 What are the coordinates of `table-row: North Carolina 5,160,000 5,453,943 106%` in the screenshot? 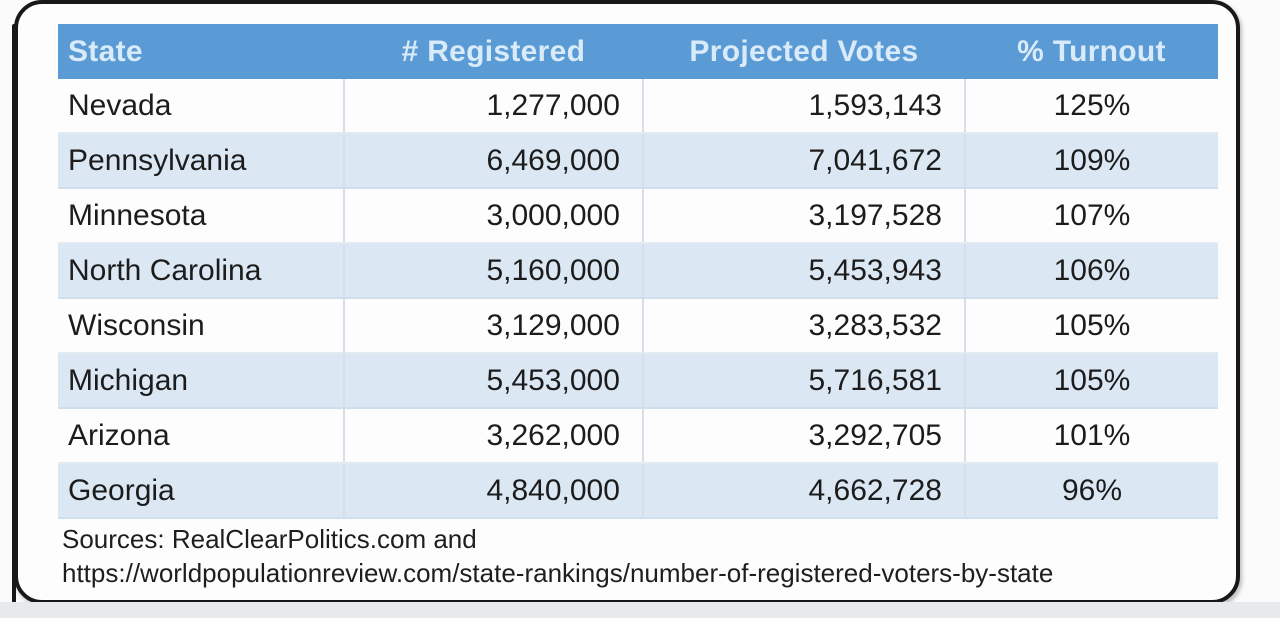 It's located at (638, 271).